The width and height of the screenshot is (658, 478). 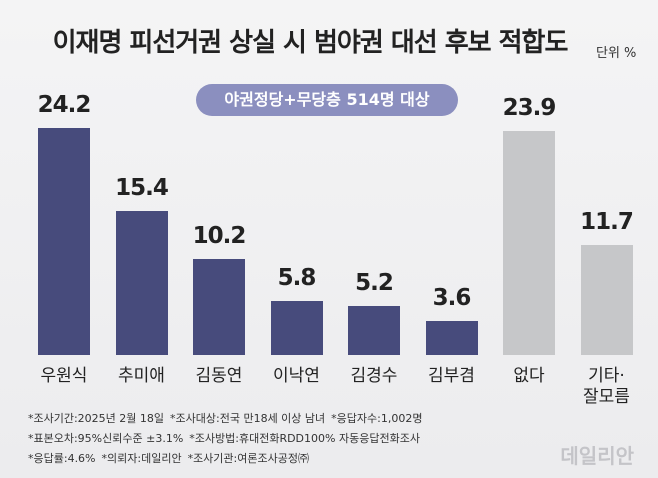 What do you see at coordinates (597, 456) in the screenshot?
I see `watermark: 데일리안` at bounding box center [597, 456].